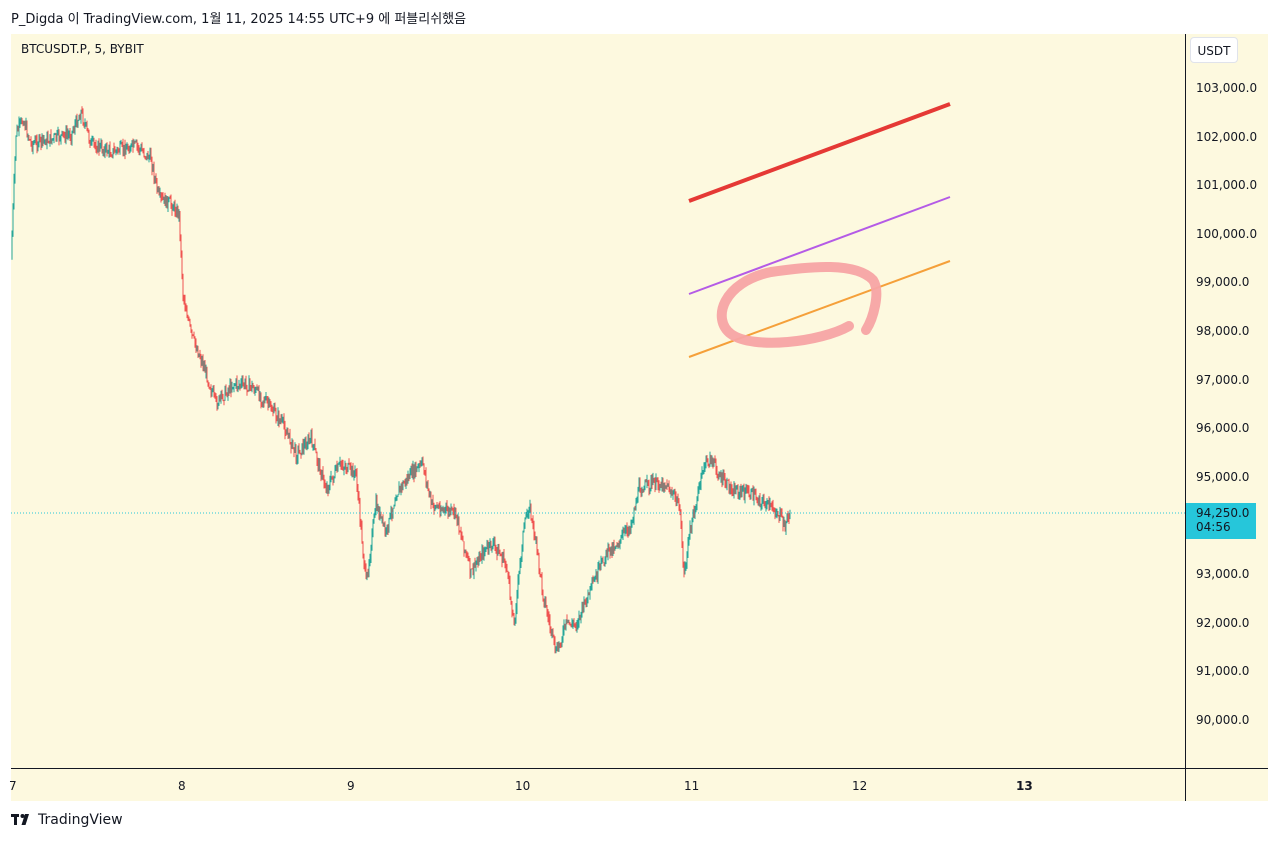 Image resolution: width=1280 pixels, height=842 pixels. I want to click on time-tick: 10, so click(523, 786).